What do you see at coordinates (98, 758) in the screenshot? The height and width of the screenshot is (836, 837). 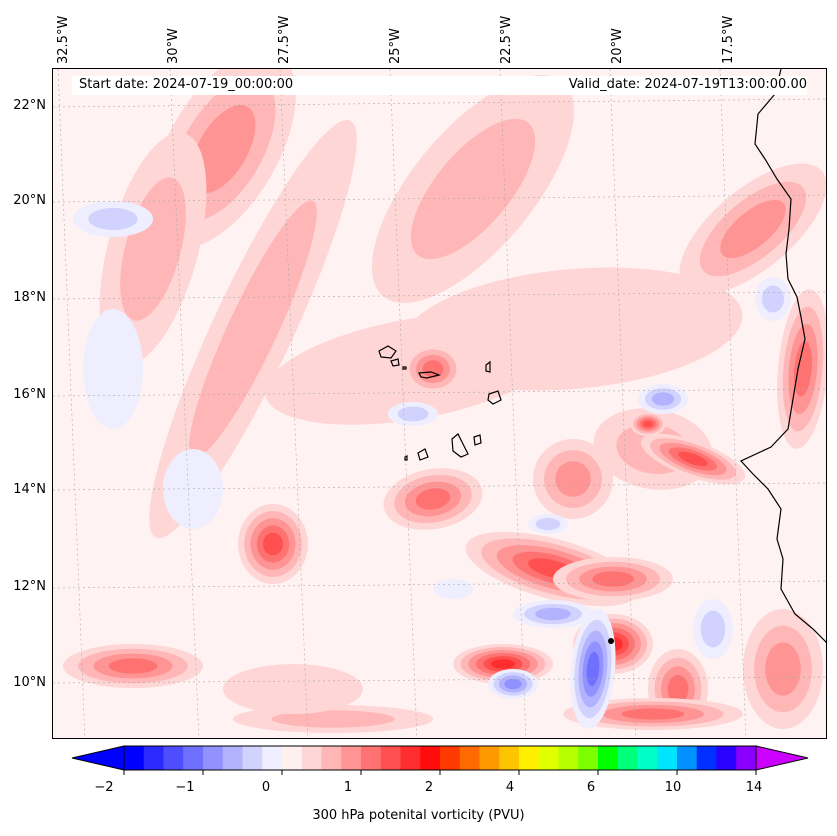 I see `colorbar-extend-low` at bounding box center [98, 758].